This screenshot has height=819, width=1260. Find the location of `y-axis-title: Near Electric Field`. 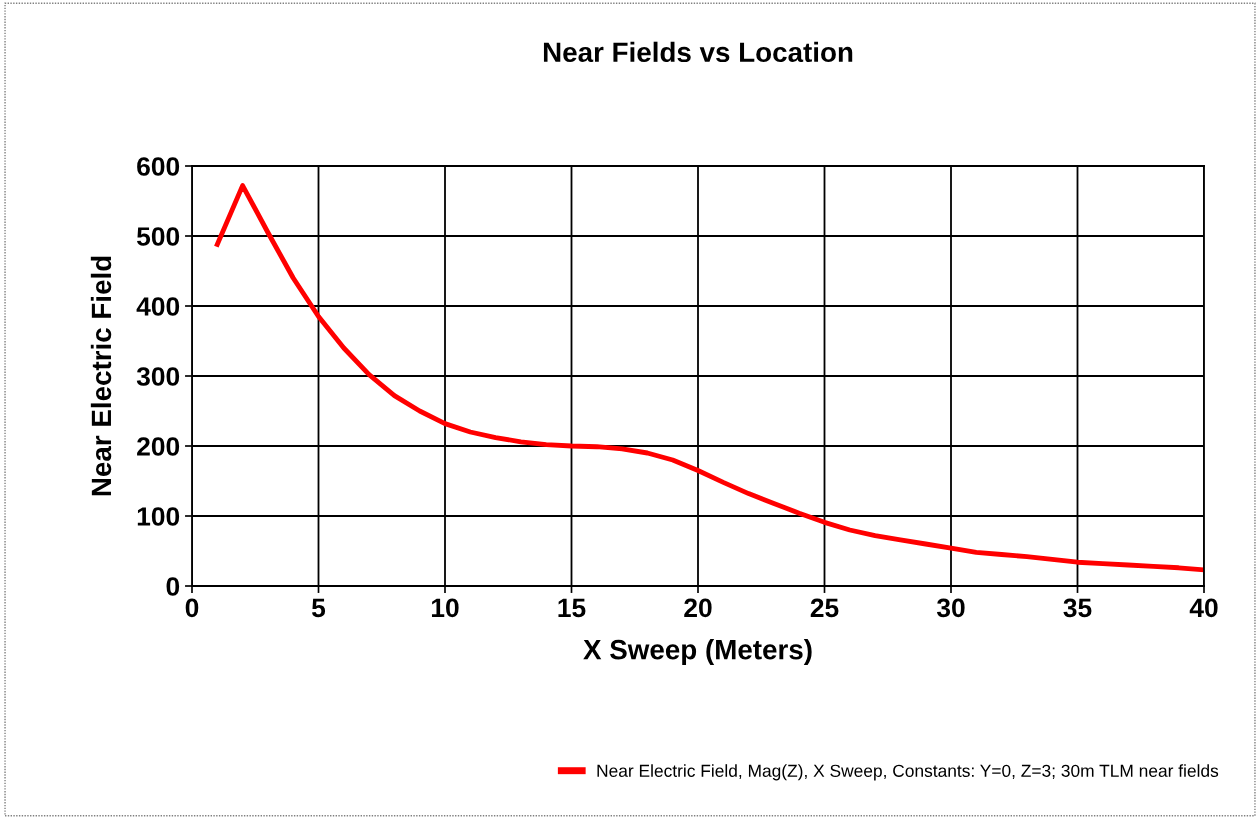

y-axis-title: Near Electric Field is located at coordinates (101, 376).